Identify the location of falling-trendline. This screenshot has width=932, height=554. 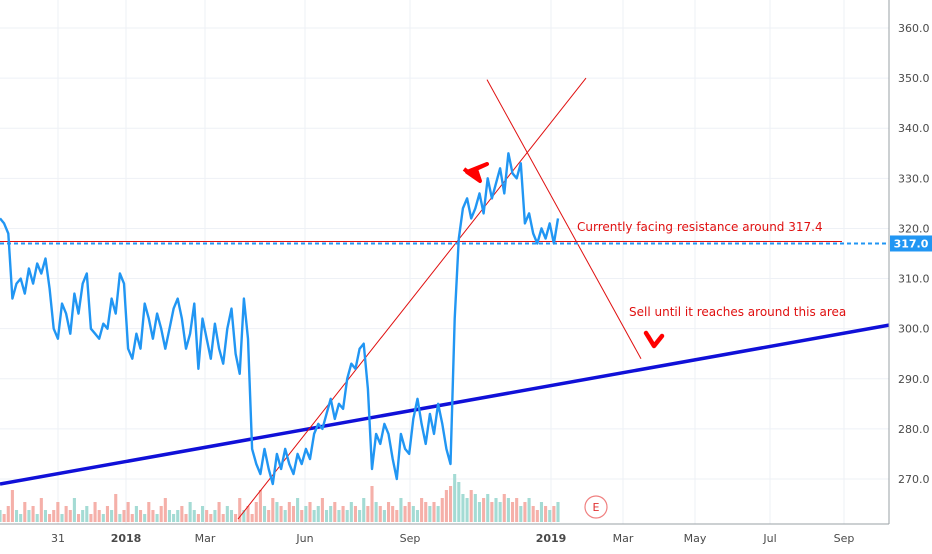
(564, 219).